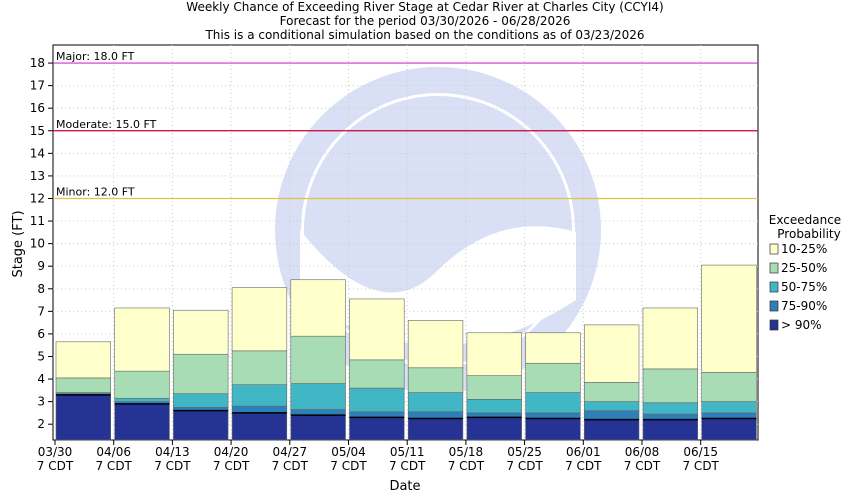 Image resolution: width=850 pixels, height=500 pixels. I want to click on y-tick-label: 6, so click(41, 334).